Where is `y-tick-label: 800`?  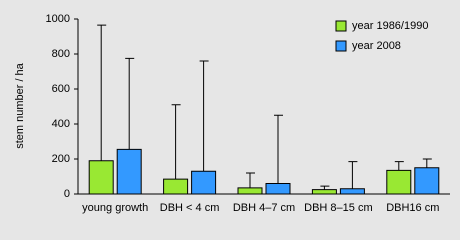 y-tick-label: 800 is located at coordinates (61, 54).